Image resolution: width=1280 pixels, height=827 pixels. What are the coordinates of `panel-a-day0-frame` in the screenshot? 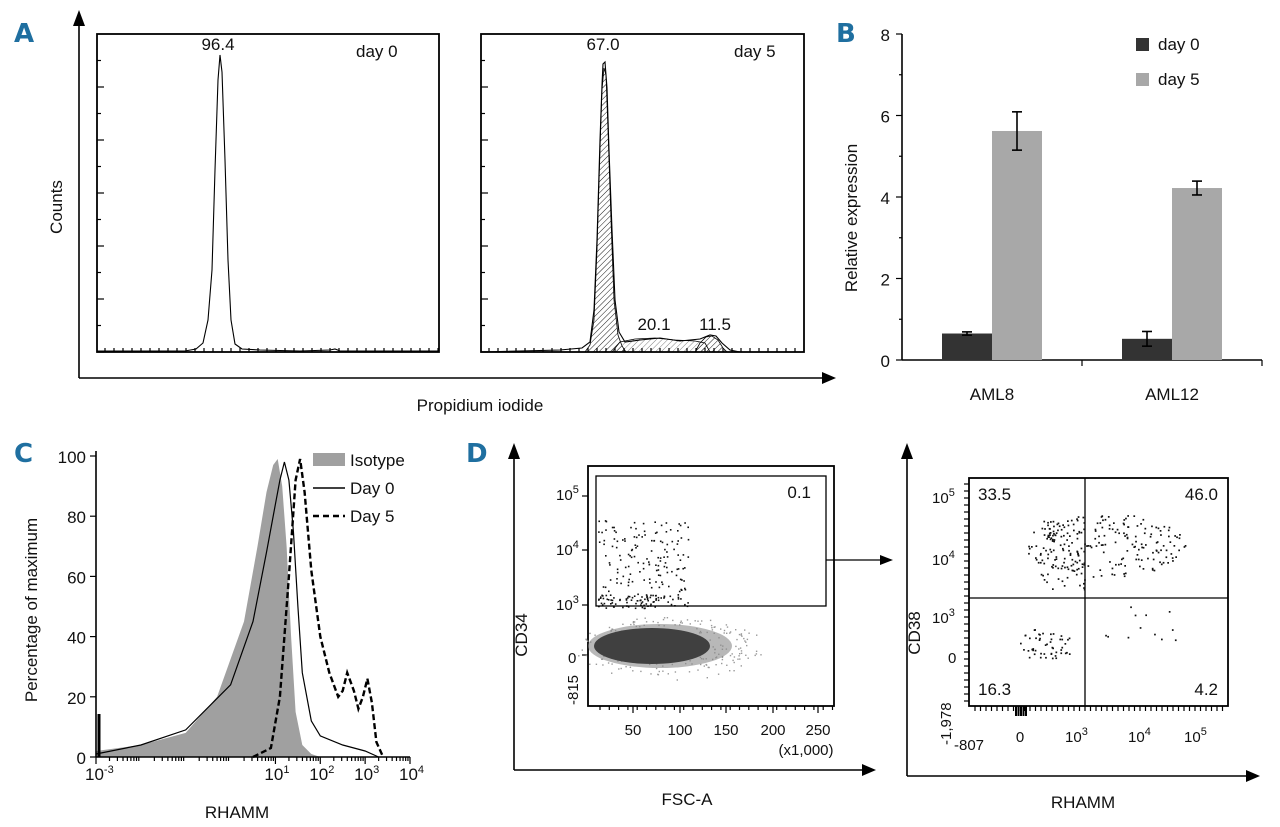 It's located at (268, 193).